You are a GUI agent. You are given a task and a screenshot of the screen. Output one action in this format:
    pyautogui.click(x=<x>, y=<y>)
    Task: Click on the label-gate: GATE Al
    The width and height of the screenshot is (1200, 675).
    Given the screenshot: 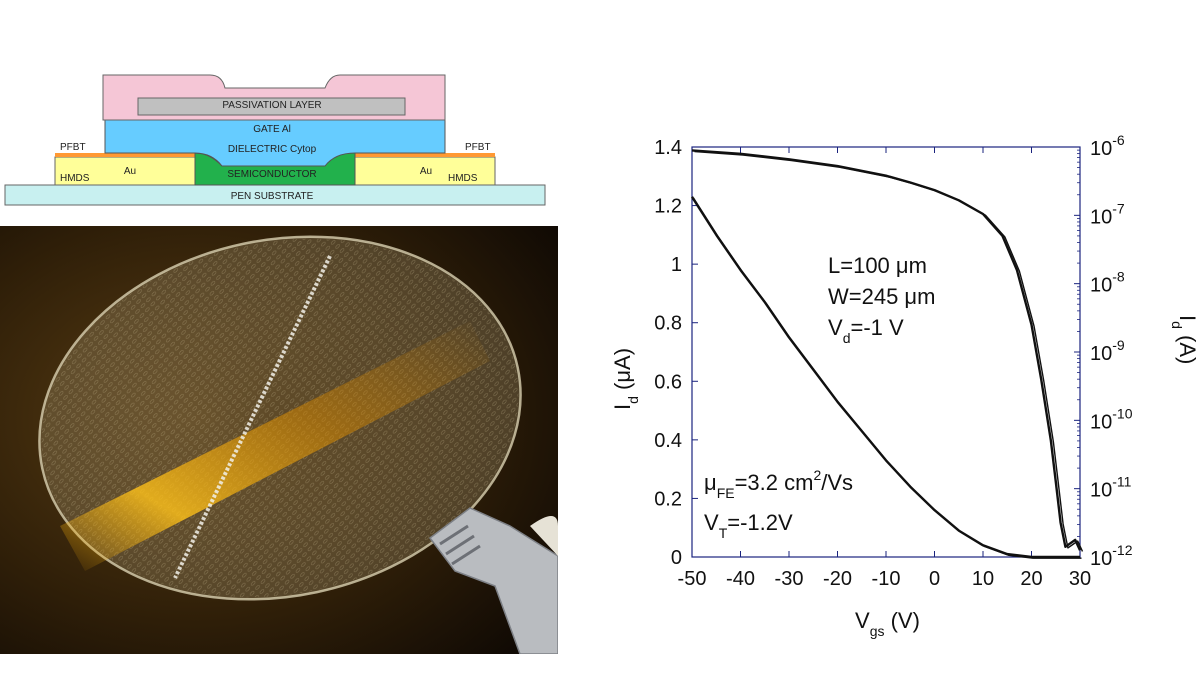 What is the action you would take?
    pyautogui.click(x=272, y=129)
    